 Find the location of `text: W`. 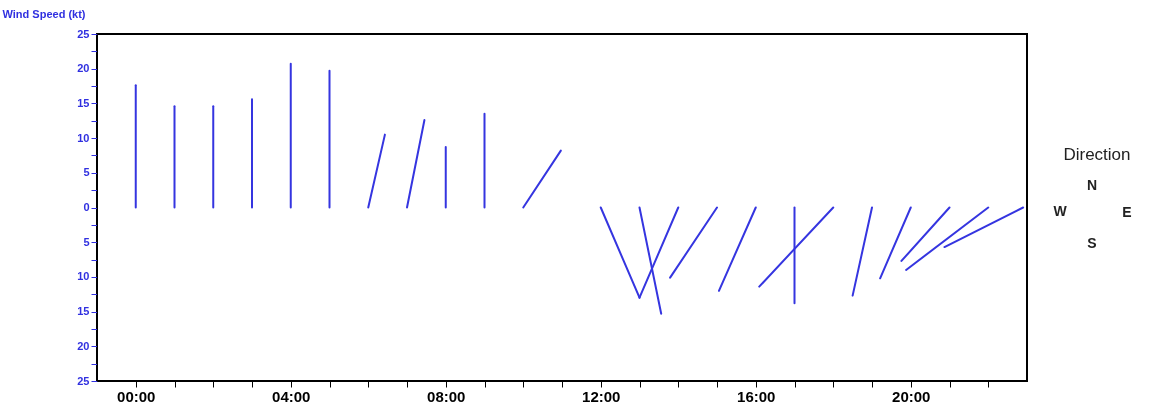

text: W is located at coordinates (1060, 211).